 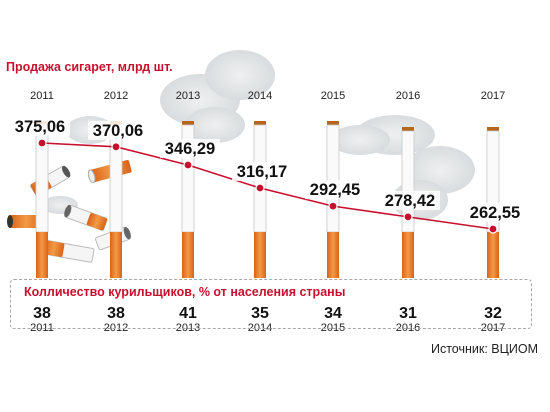 I want to click on year-label-top: 2012, so click(x=116, y=96).